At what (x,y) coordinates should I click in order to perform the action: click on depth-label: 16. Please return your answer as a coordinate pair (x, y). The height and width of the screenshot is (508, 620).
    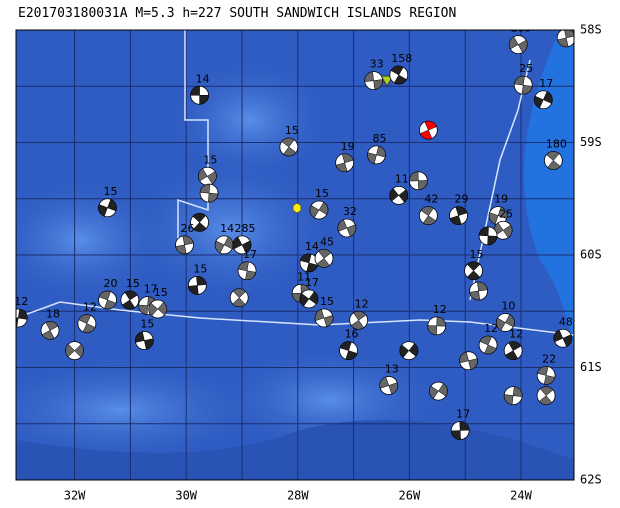
    Looking at the image, I should click on (352, 334).